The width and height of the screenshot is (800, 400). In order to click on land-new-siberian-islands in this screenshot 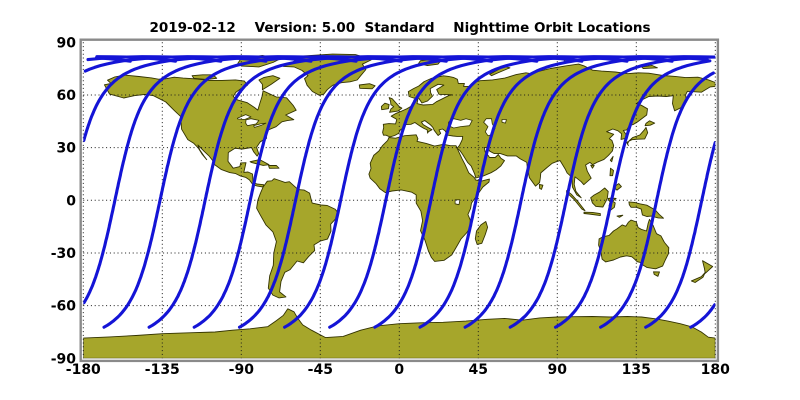, I will do `click(649, 67)`.